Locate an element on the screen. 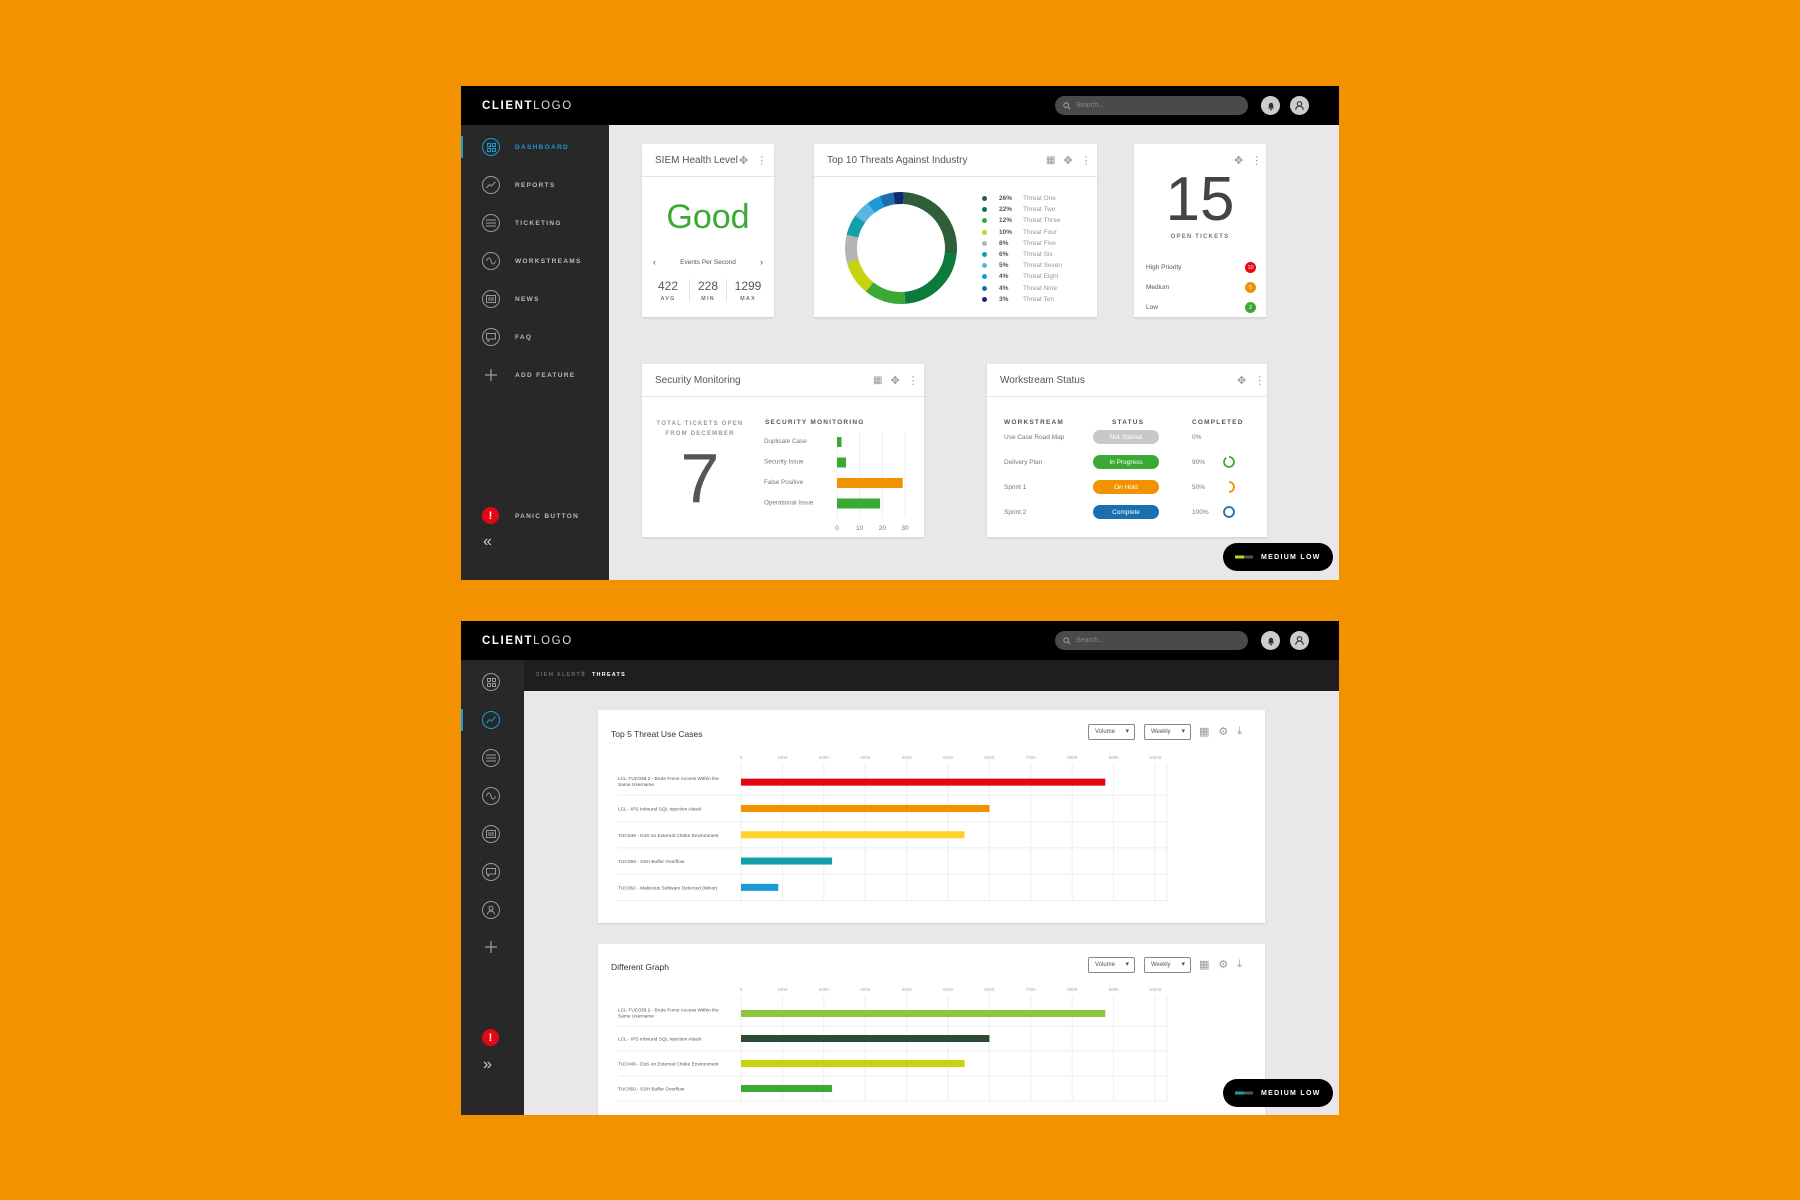 The width and height of the screenshot is (1800, 1200). priority-high: High Priority 10 is located at coordinates (1201, 267).